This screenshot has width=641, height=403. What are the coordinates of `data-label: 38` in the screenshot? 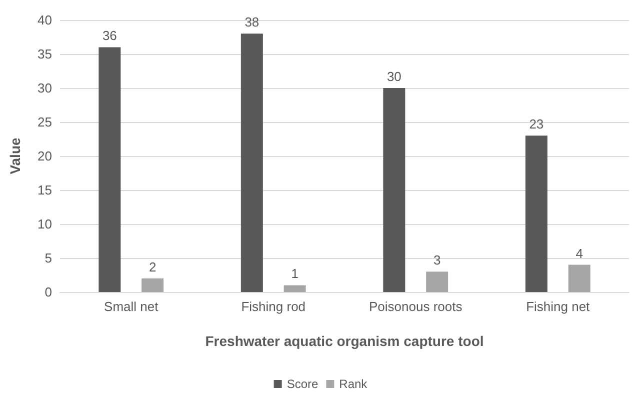 It's located at (252, 22).